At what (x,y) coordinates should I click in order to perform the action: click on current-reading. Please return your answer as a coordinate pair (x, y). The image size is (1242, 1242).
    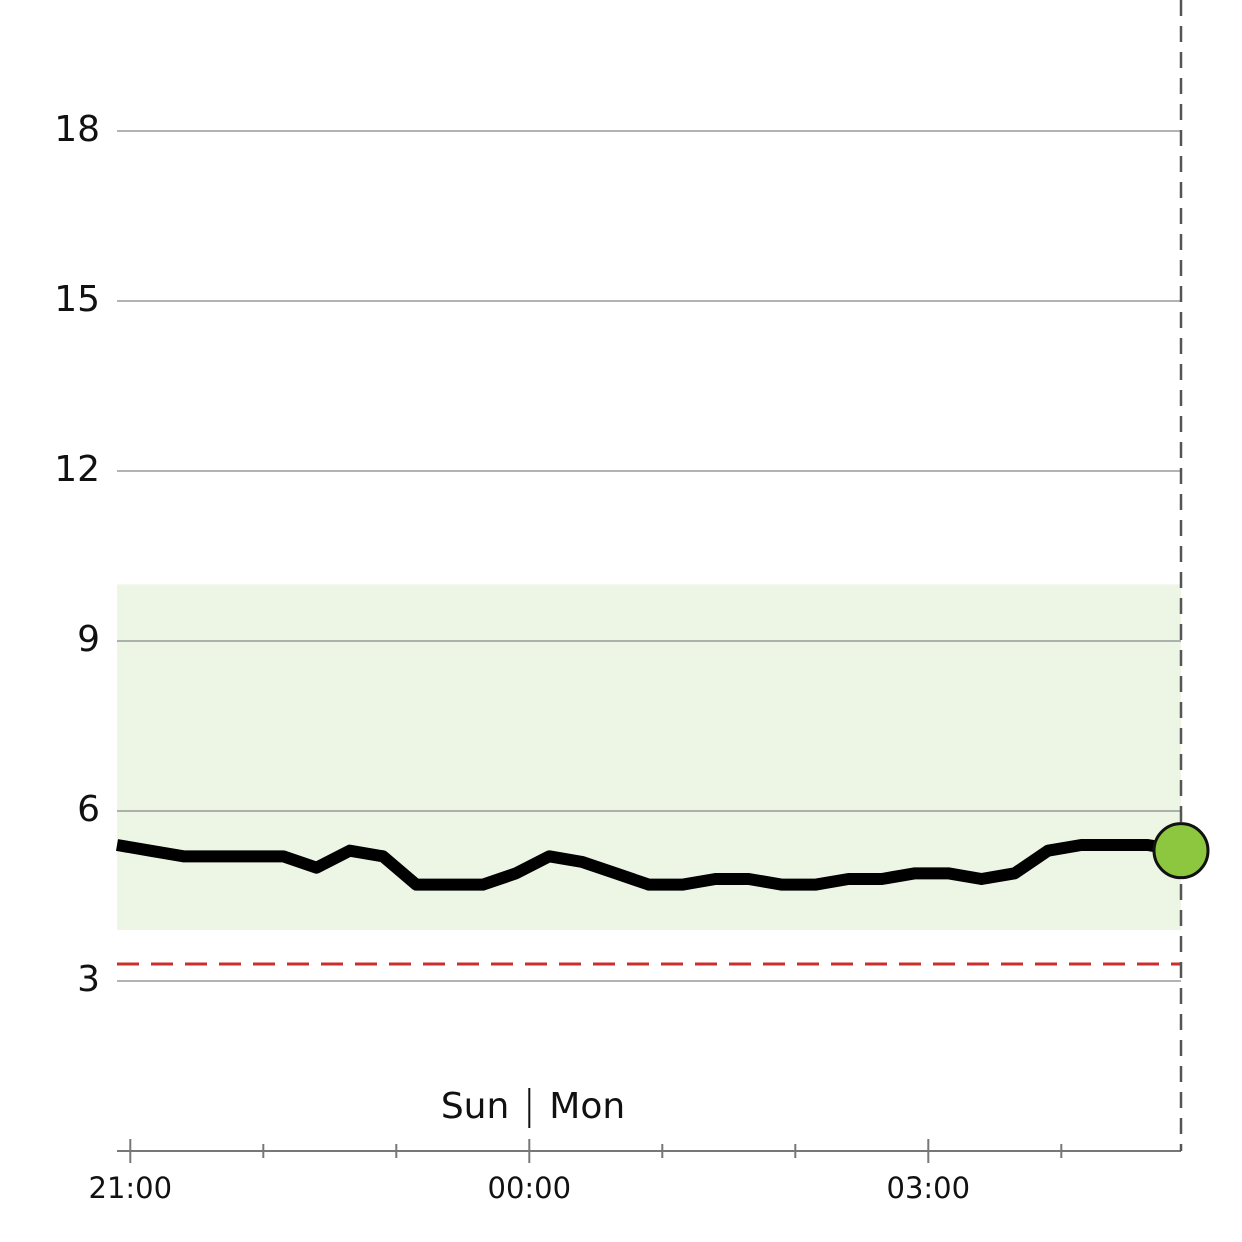
    Looking at the image, I should click on (1181, 851).